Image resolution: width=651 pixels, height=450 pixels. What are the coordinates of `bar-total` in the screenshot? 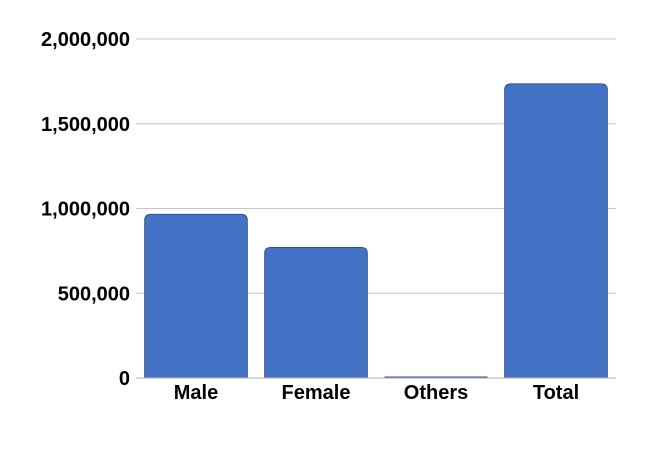 It's located at (556, 231).